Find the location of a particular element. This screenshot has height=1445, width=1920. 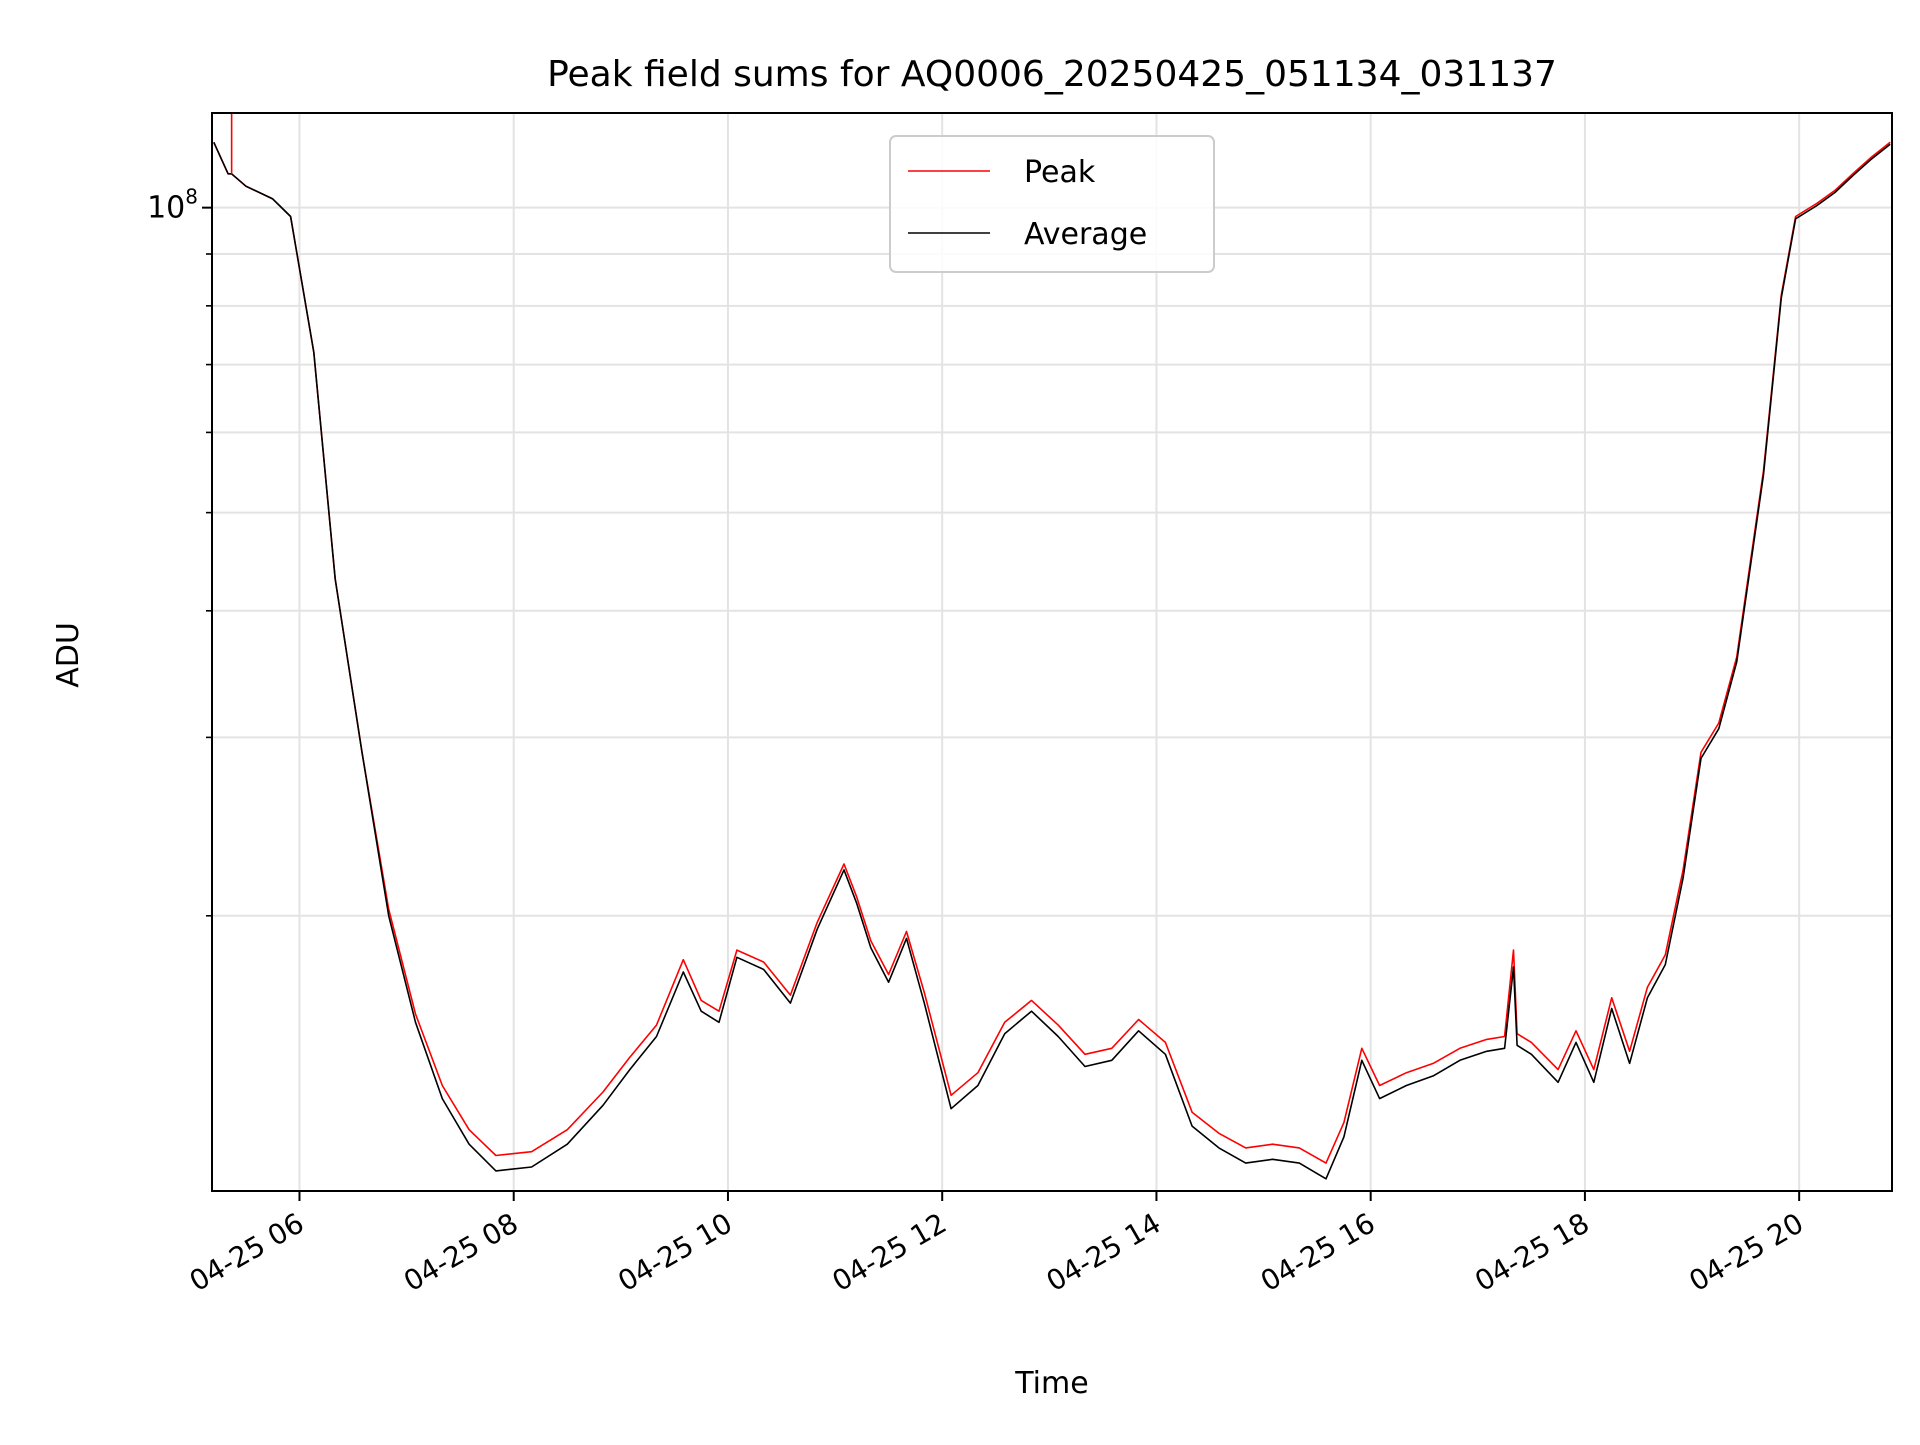

legend-box is located at coordinates (1052, 204).